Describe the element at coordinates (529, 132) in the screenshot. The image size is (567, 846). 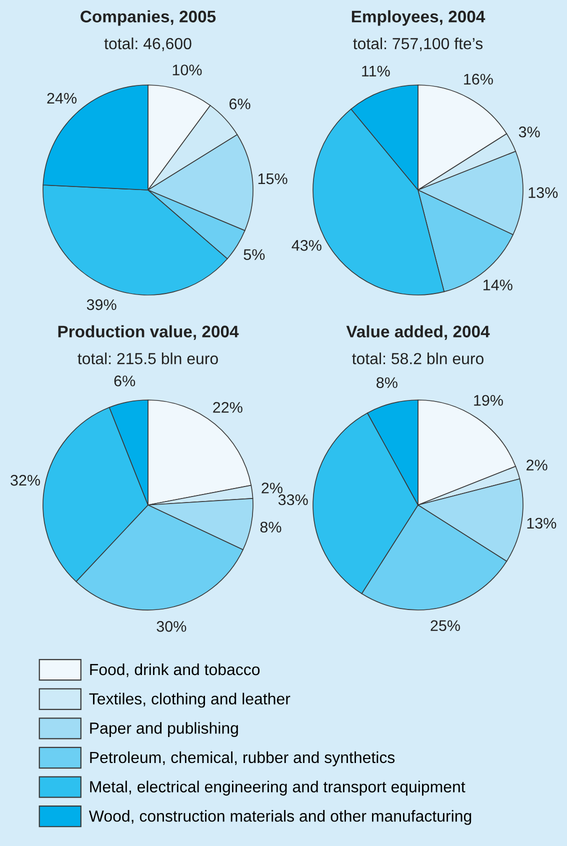
I see `data-label: 3%` at that location.